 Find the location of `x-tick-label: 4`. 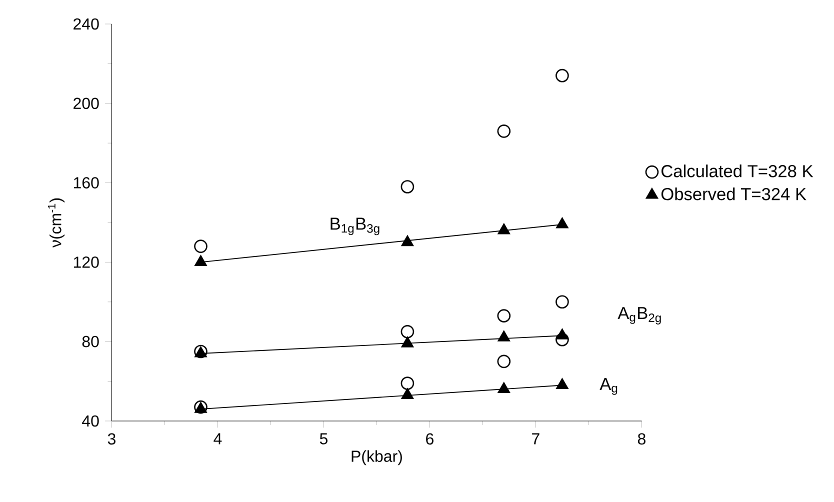

x-tick-label: 4 is located at coordinates (218, 438).